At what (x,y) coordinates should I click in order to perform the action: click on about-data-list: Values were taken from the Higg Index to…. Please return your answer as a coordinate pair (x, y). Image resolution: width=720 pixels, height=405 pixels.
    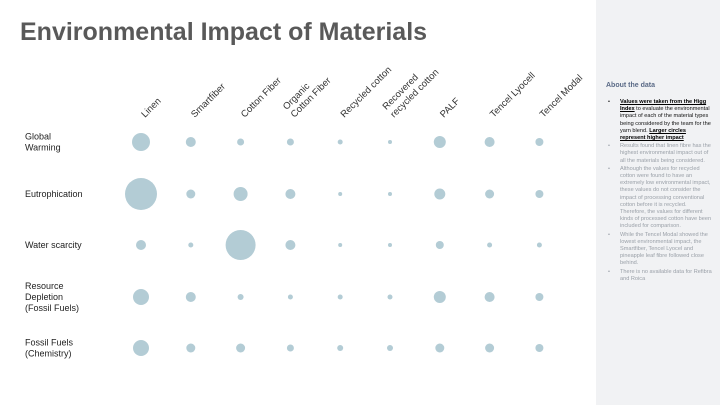
    Looking at the image, I should click on (659, 191).